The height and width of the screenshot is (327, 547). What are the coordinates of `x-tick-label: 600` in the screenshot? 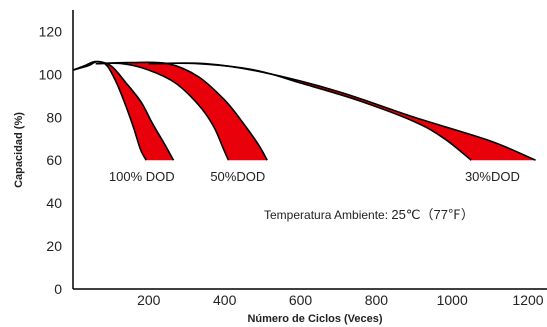 It's located at (301, 300).